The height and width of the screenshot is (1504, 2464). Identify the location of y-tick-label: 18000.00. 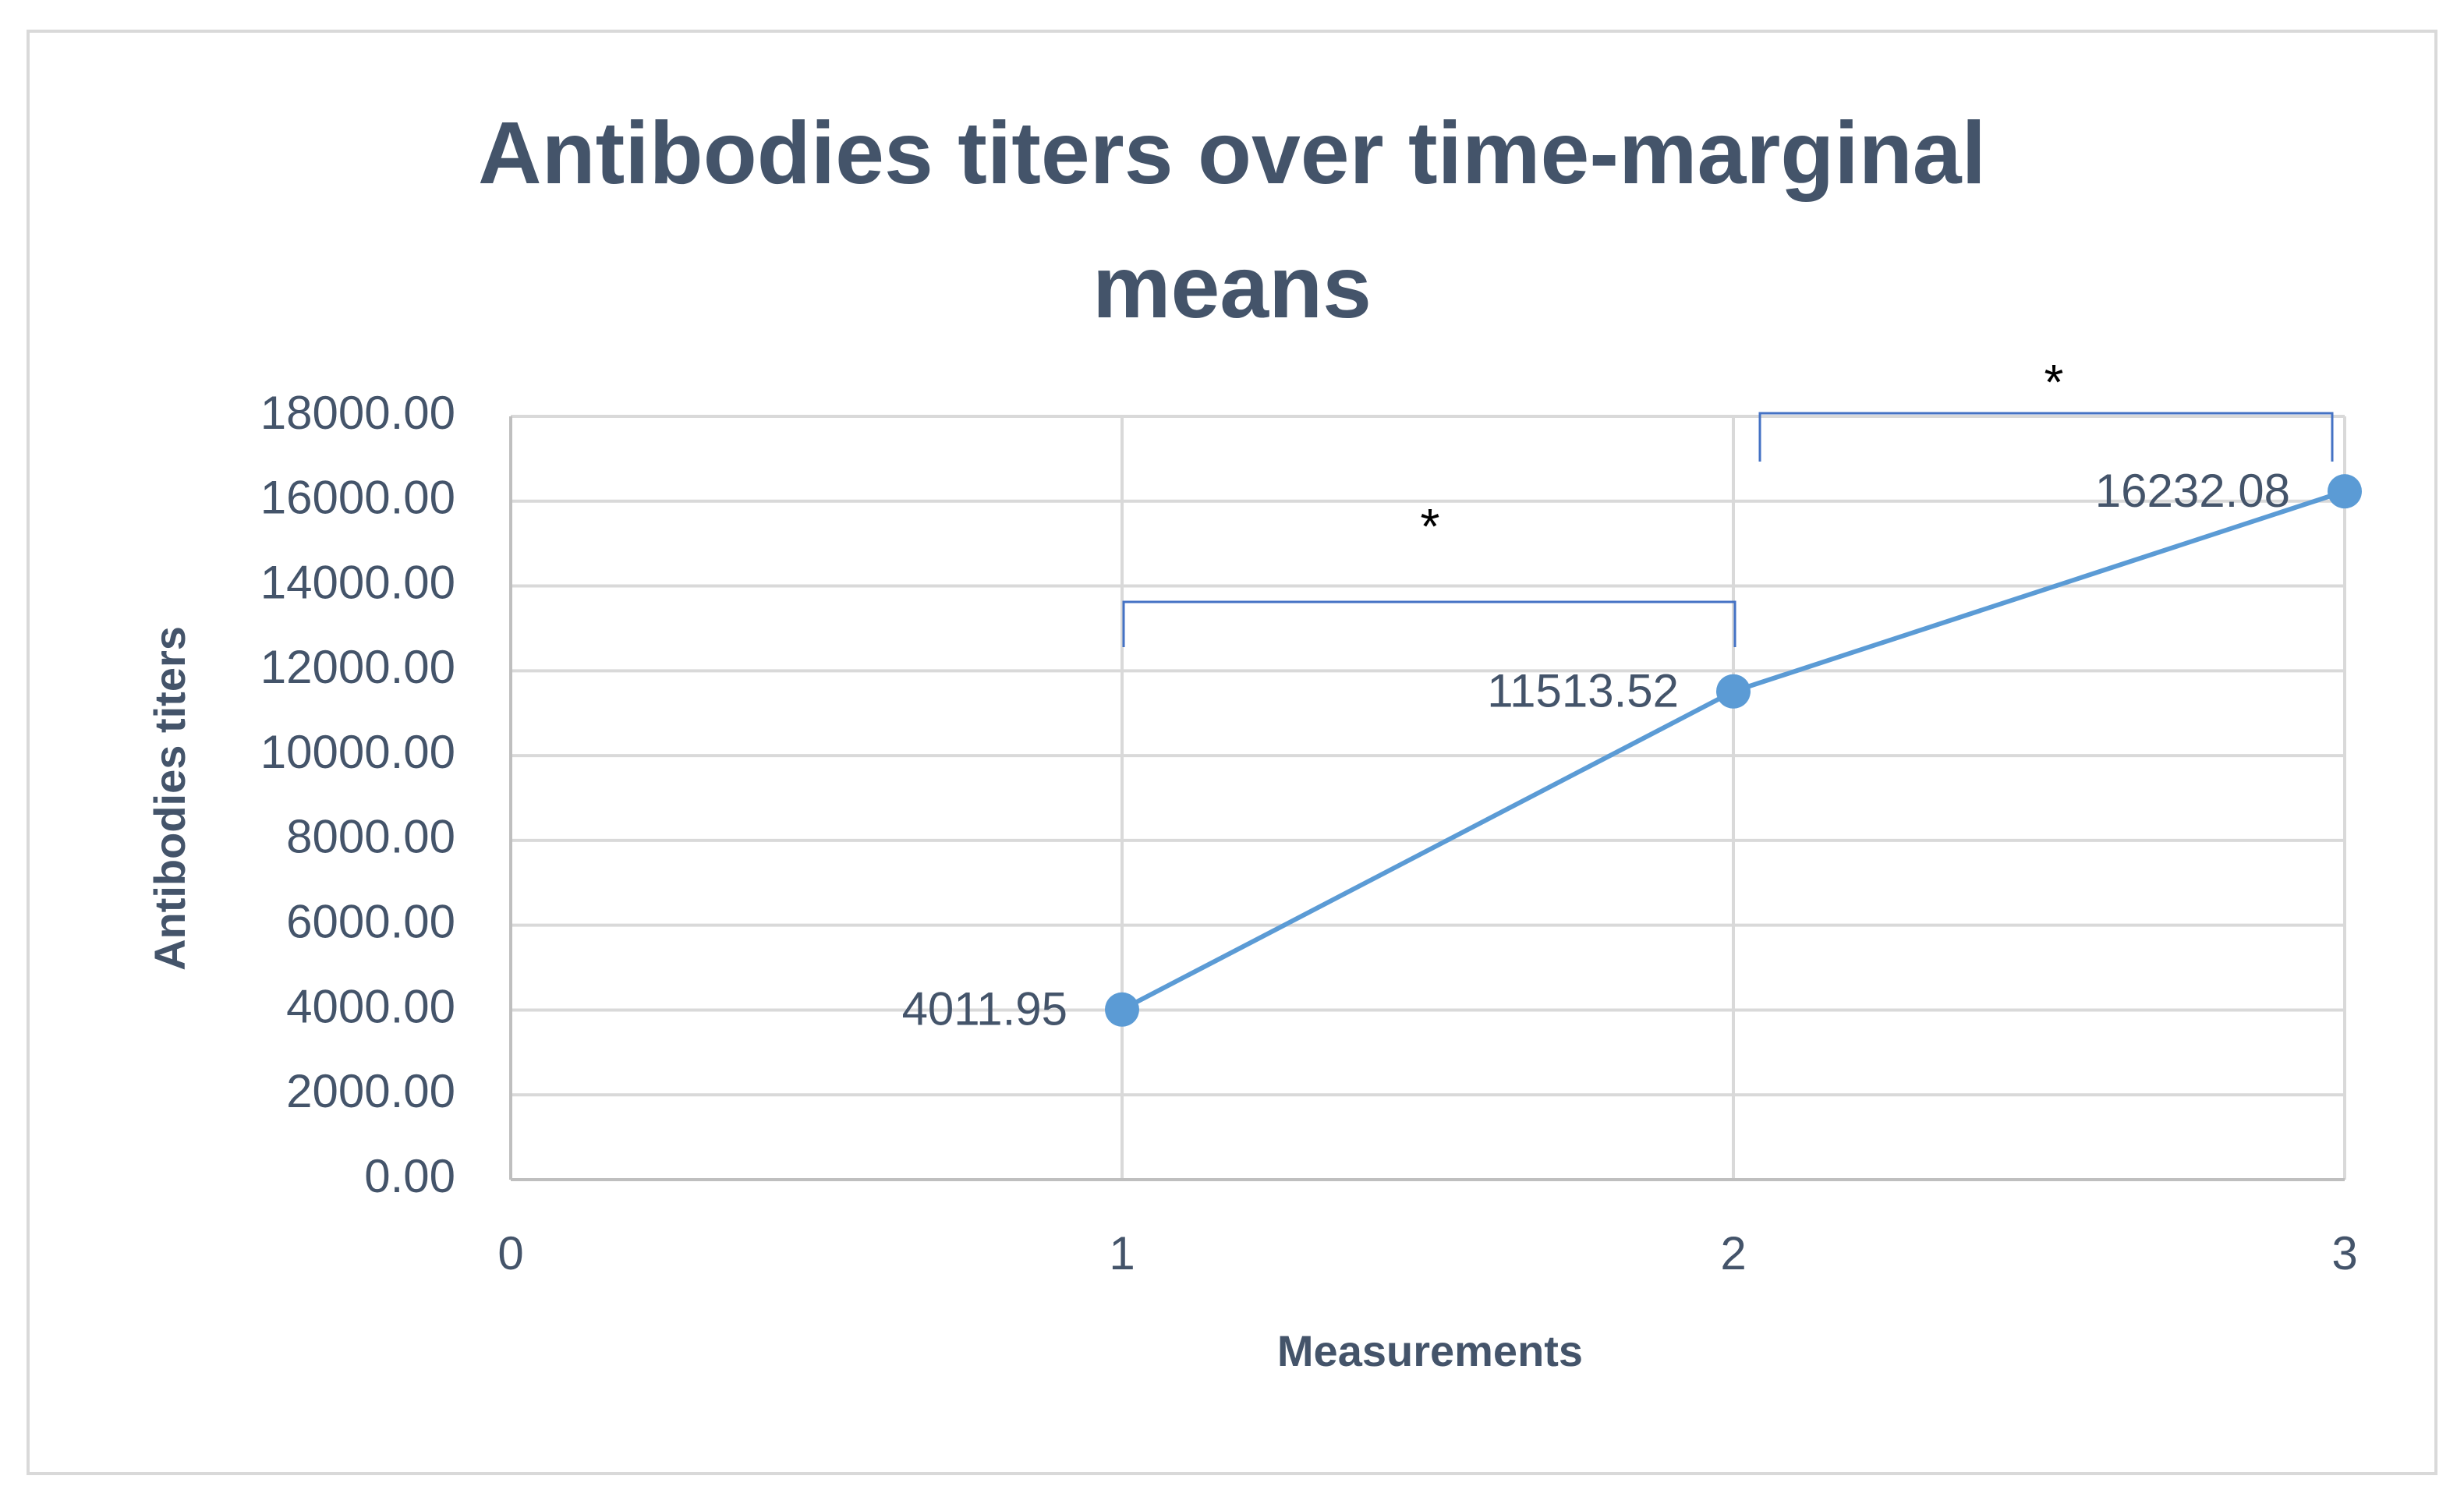
(358, 413).